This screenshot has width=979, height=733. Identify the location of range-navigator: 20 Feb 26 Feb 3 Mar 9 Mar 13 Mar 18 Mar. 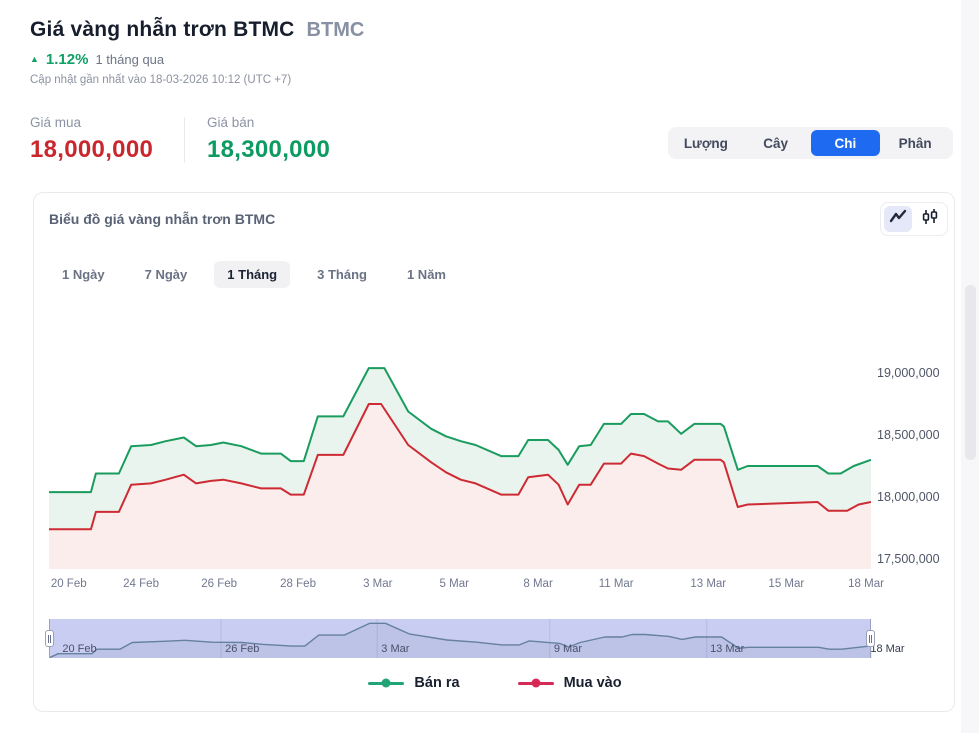
(475, 638).